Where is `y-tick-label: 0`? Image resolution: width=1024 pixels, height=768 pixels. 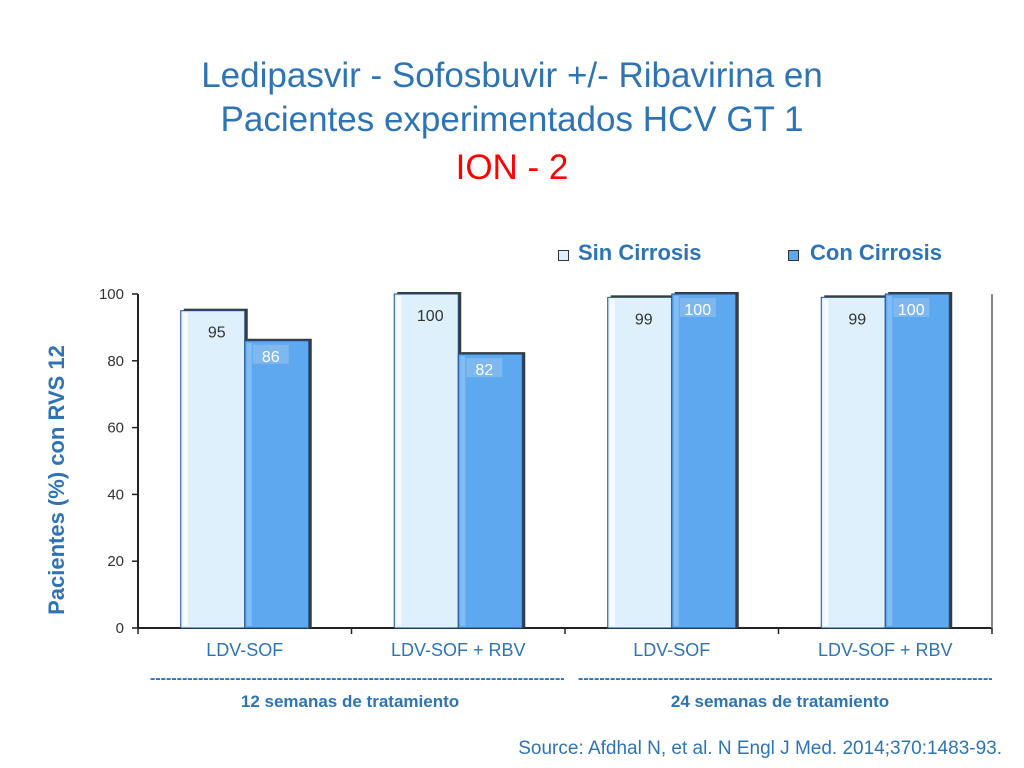
y-tick-label: 0 is located at coordinates (120, 628).